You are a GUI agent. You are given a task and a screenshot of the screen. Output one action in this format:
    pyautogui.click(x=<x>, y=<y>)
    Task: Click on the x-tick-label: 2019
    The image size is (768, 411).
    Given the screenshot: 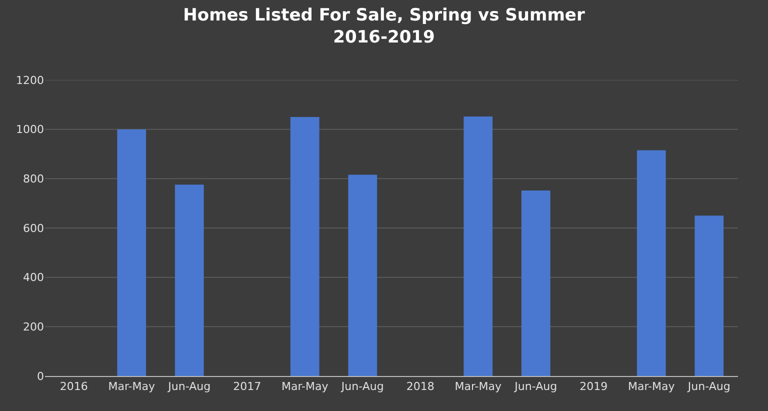 What is the action you would take?
    pyautogui.click(x=594, y=387)
    